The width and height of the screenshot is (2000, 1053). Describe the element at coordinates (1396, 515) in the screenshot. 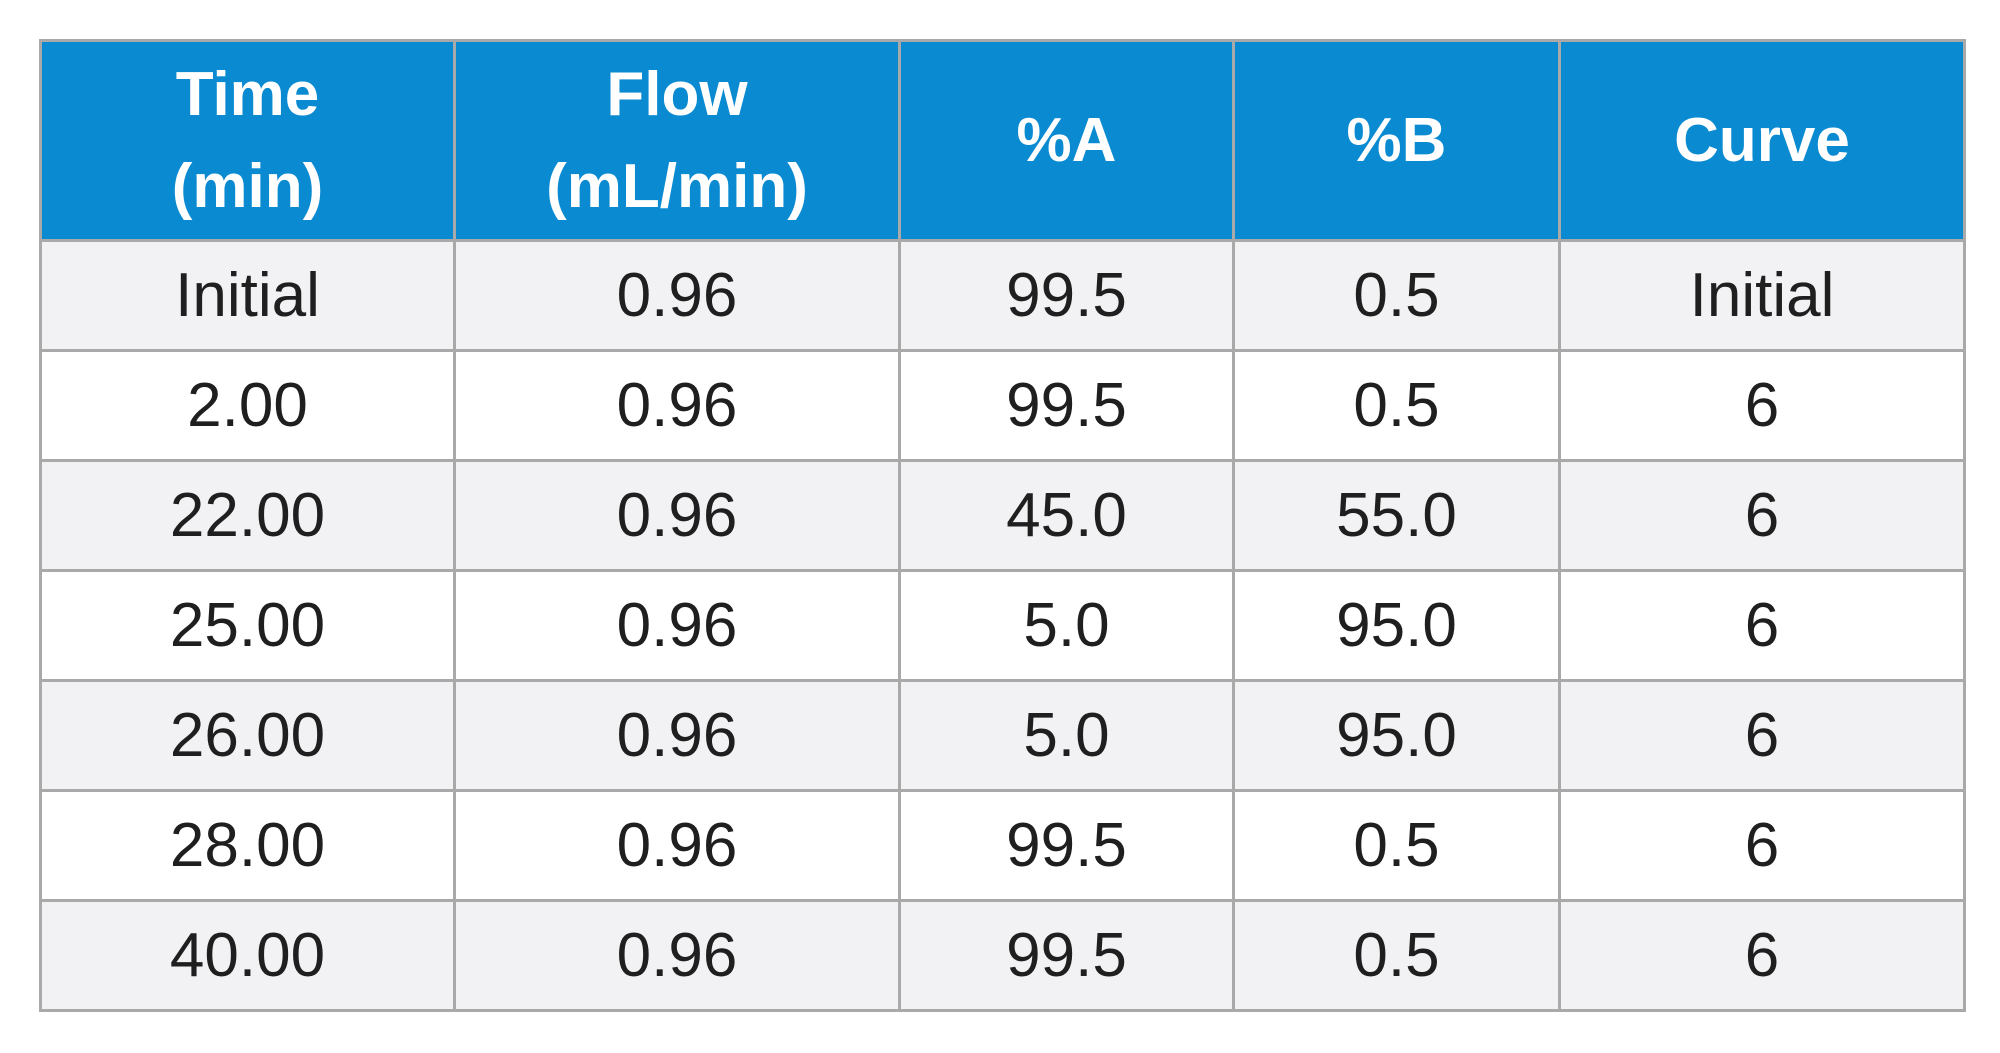

I see `cell-percent-b: 55.0` at that location.